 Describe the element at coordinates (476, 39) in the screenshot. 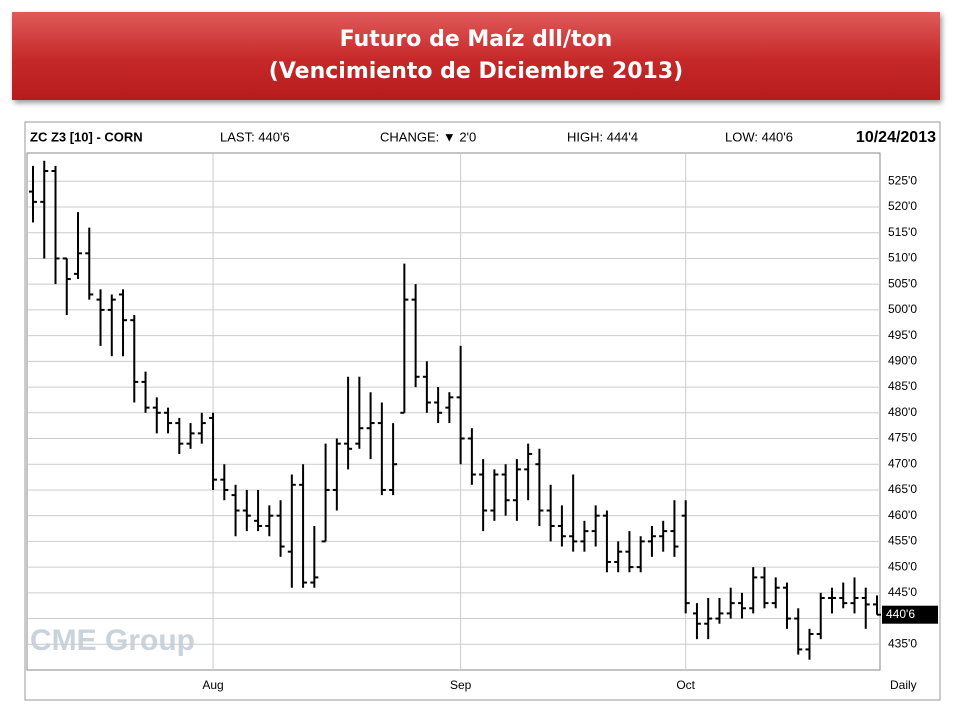

I see `title-line: Futuro de Maíz dll/ton` at that location.